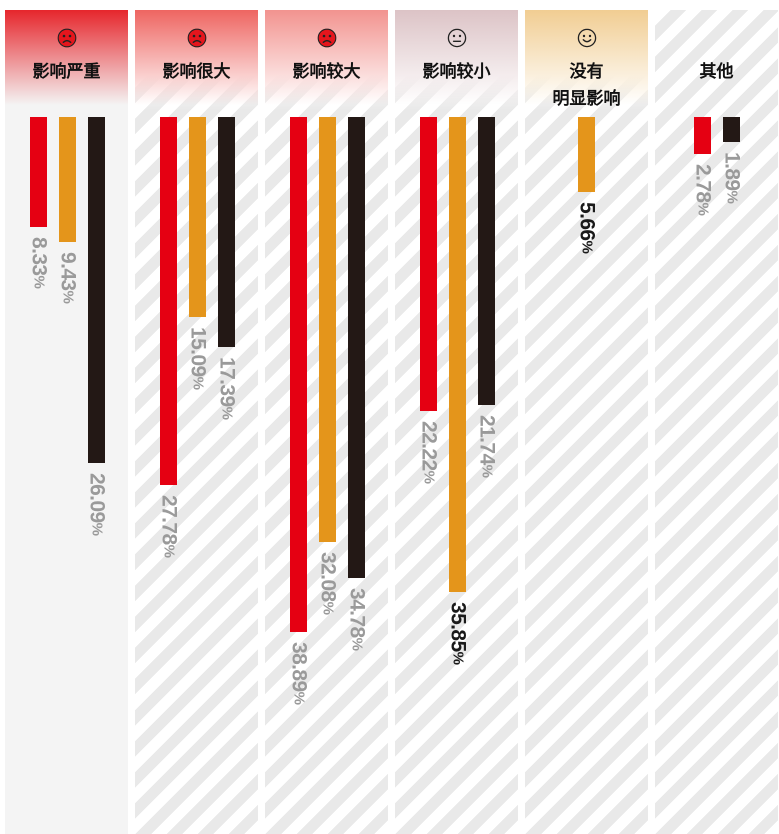 The image size is (779, 834). What do you see at coordinates (66, 72) in the screenshot?
I see `category-label: 影响严重` at bounding box center [66, 72].